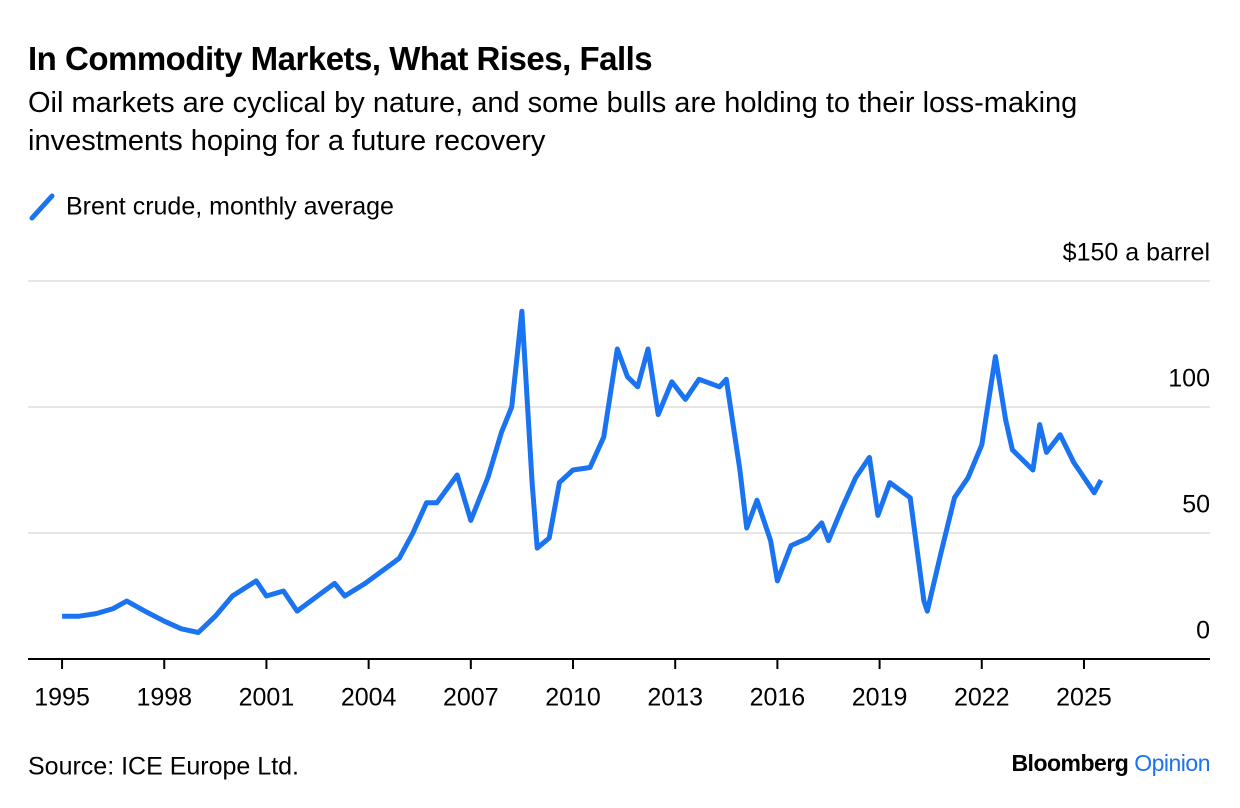 This screenshot has height=808, width=1240. What do you see at coordinates (1069, 763) in the screenshot?
I see `brand-name: Bloomberg` at bounding box center [1069, 763].